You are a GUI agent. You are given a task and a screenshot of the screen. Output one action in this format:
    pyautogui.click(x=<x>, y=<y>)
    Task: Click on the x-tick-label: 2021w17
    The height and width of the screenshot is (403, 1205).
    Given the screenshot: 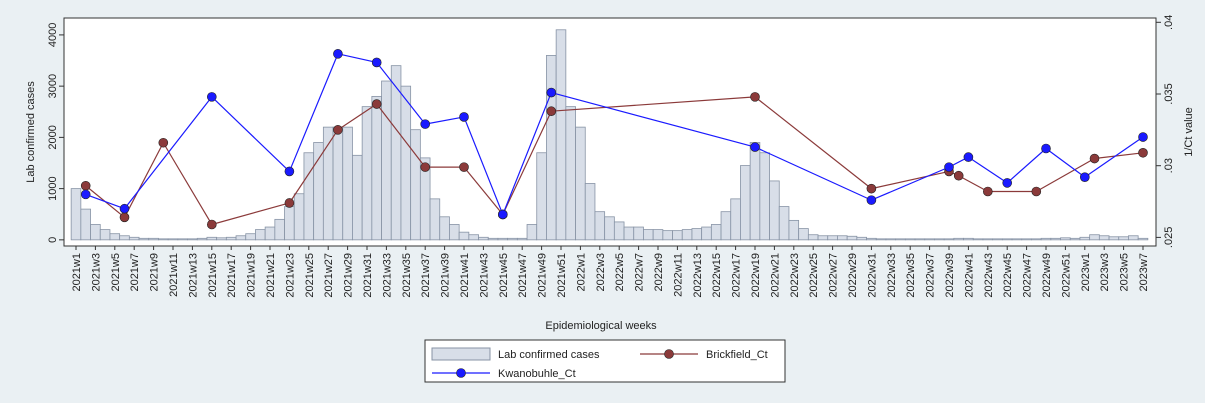 What is the action you would take?
    pyautogui.click(x=232, y=275)
    